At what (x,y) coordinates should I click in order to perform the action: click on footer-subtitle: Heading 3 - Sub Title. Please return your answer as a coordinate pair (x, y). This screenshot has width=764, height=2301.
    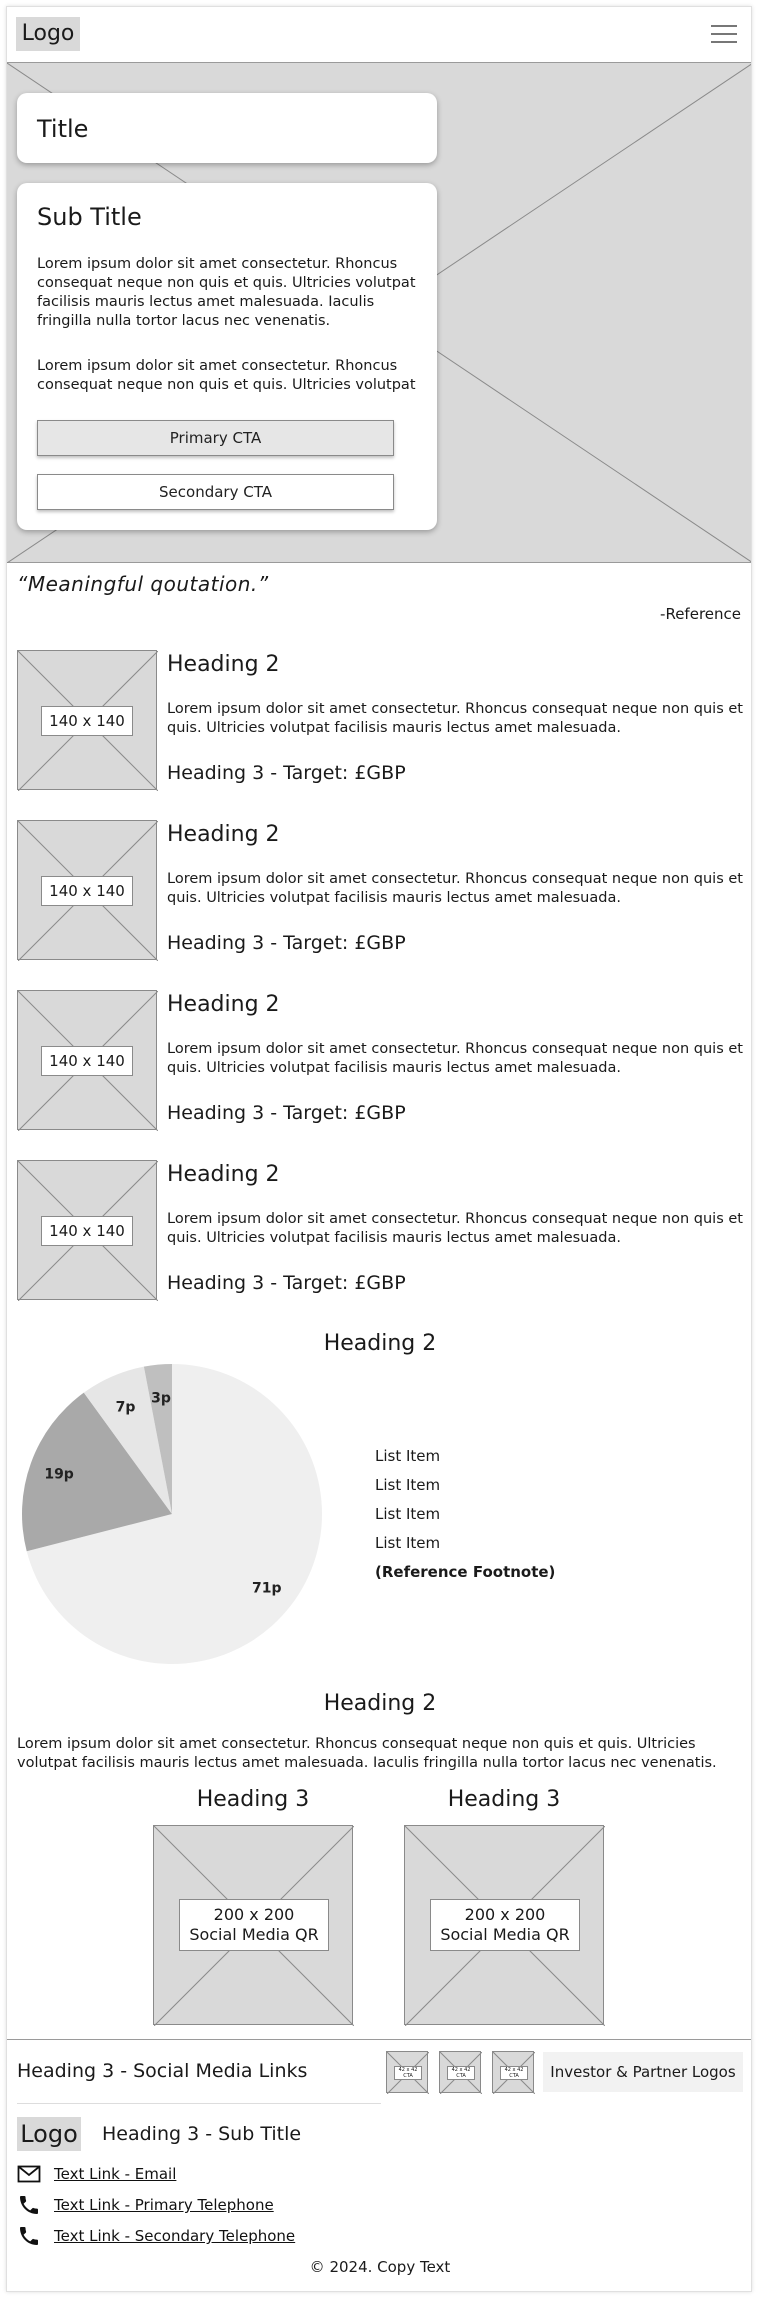
    Looking at the image, I should click on (202, 2134).